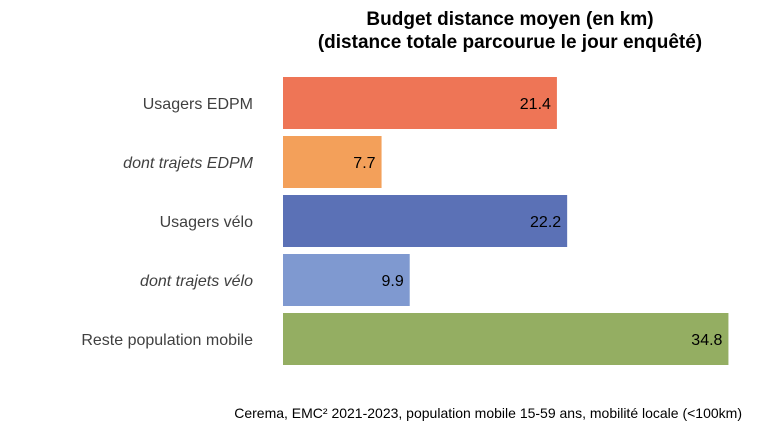 The width and height of the screenshot is (768, 432). I want to click on category-label-4: Reste population mobile, so click(167, 340).